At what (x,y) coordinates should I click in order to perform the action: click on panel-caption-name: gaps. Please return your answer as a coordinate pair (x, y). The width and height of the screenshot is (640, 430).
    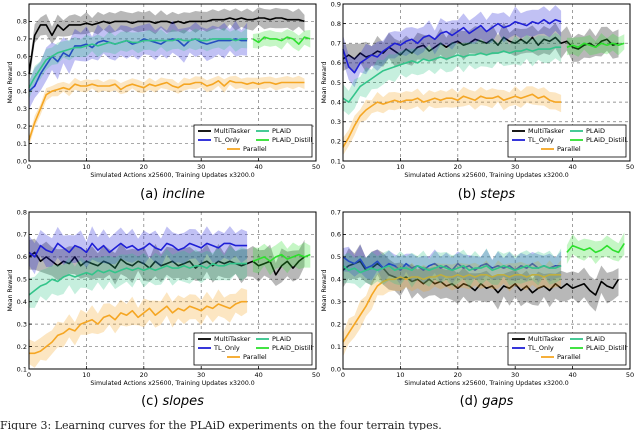
    Looking at the image, I should click on (497, 401).